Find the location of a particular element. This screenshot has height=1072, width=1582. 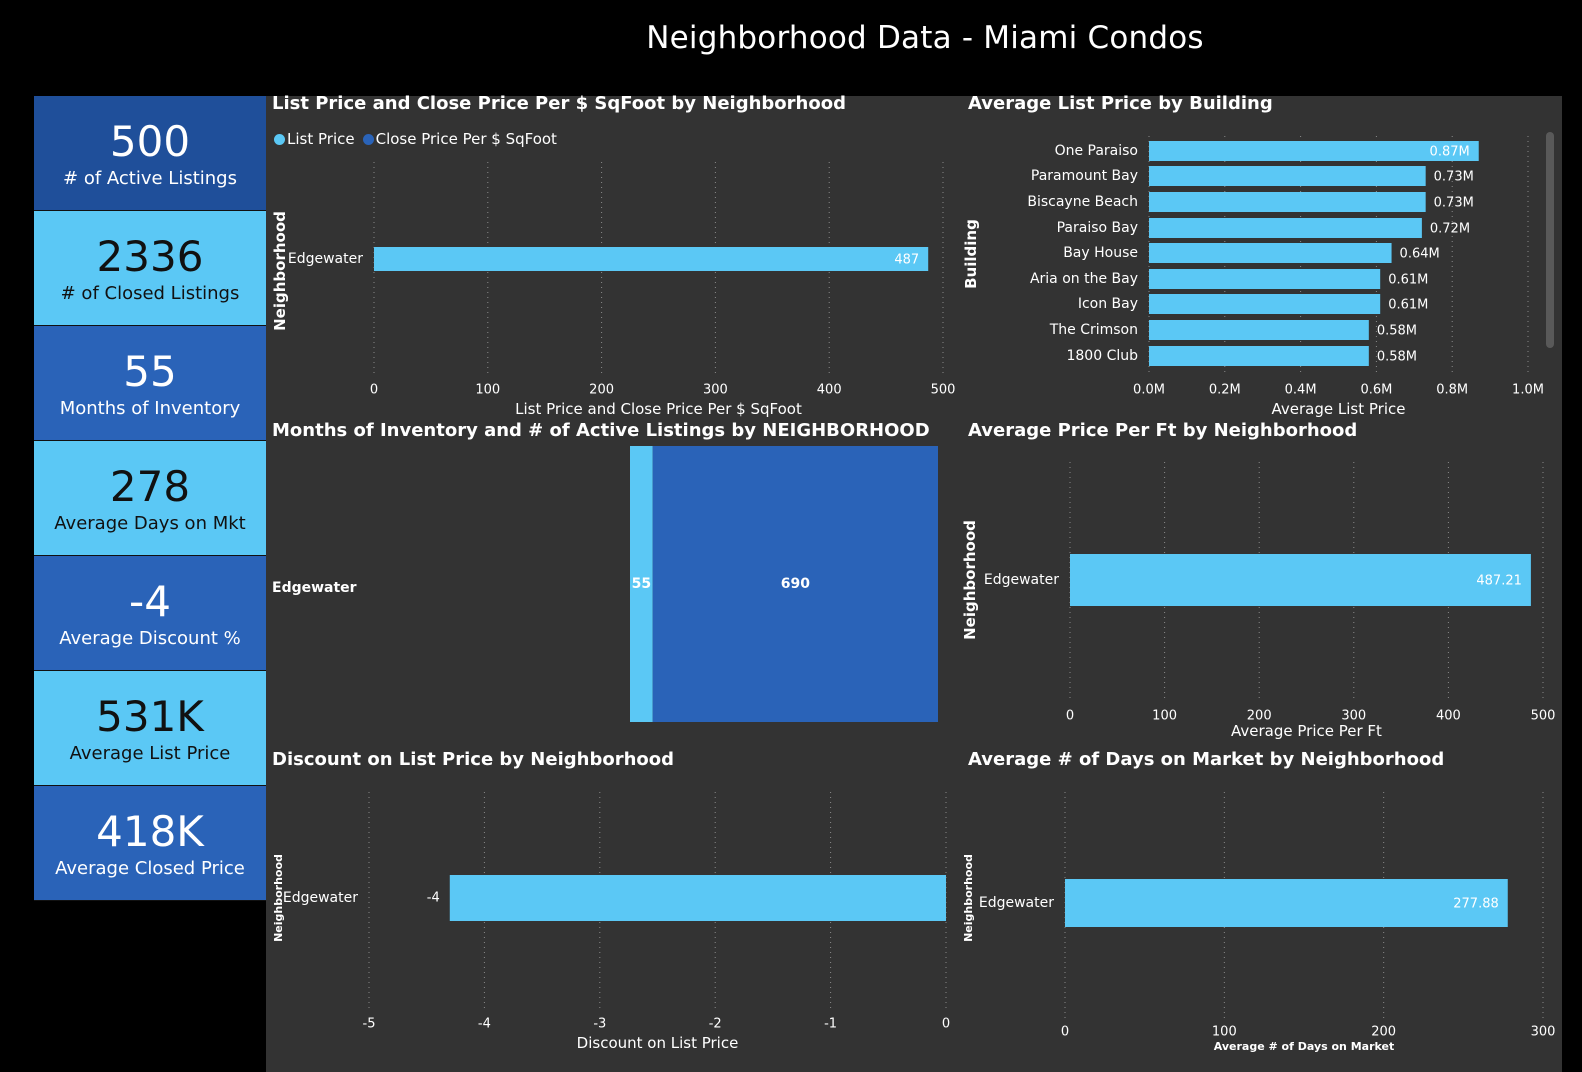

kpi-closed-listings: 2336 # of Closed Listings is located at coordinates (150, 268).